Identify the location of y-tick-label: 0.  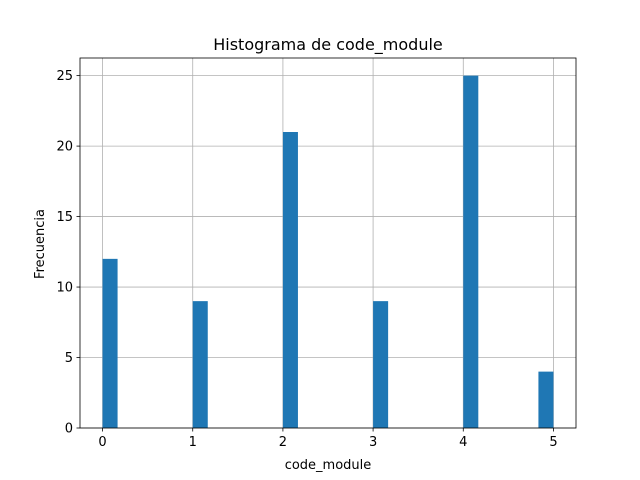
(69, 429).